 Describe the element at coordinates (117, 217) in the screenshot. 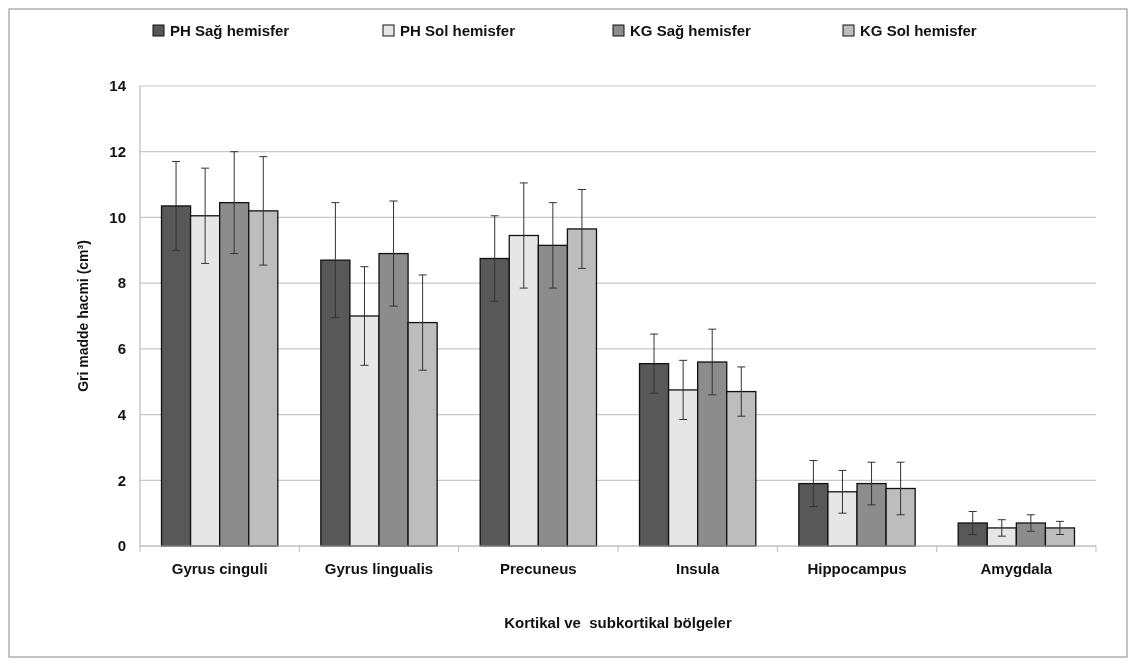

I see `y-tick-label: 10` at that location.